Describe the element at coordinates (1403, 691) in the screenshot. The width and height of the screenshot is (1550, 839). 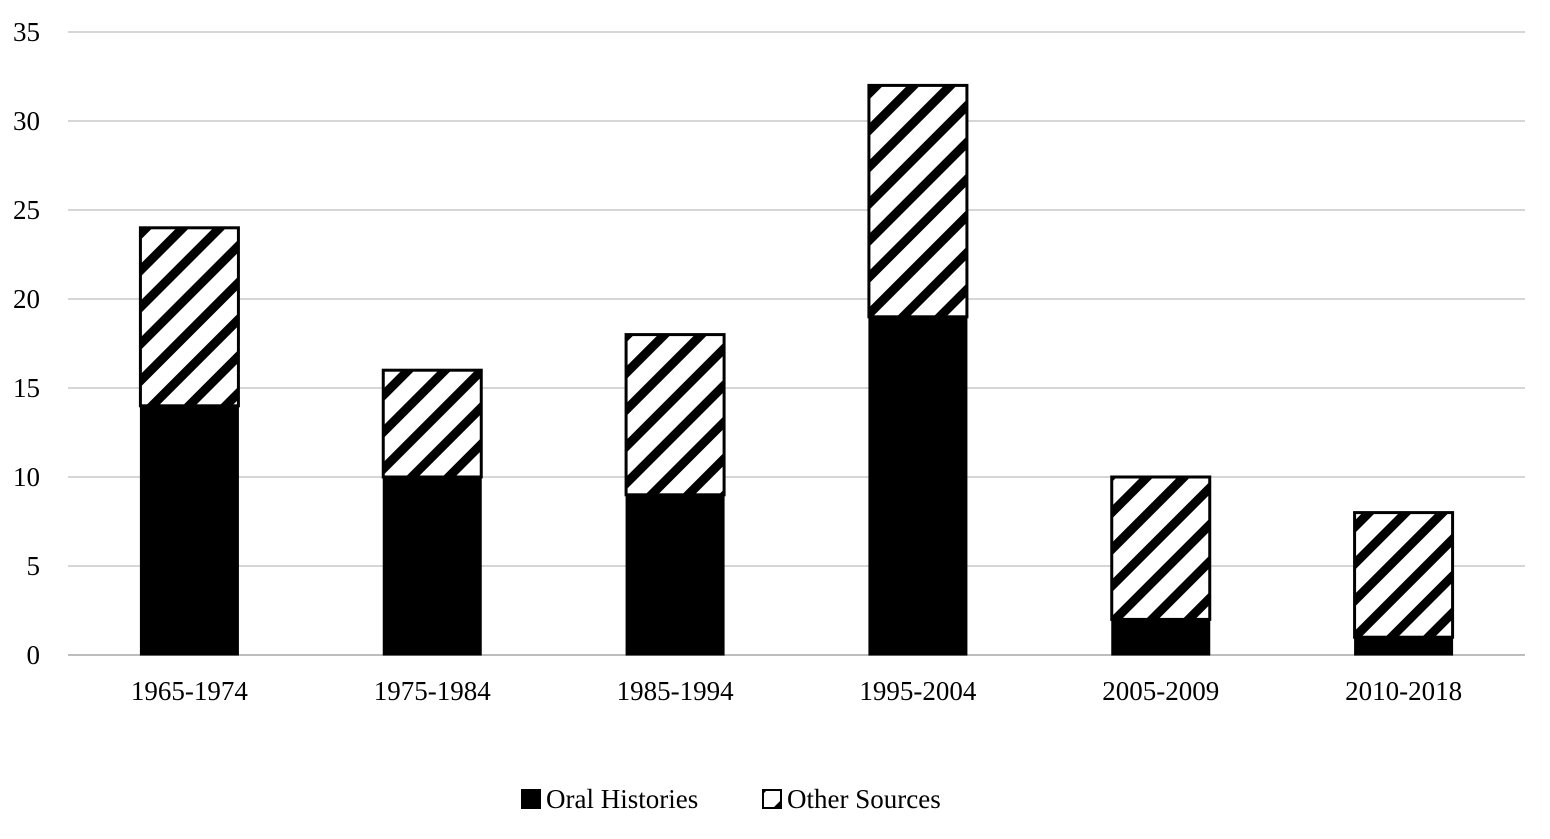
I see `x-tick-label: 2010-2018` at that location.